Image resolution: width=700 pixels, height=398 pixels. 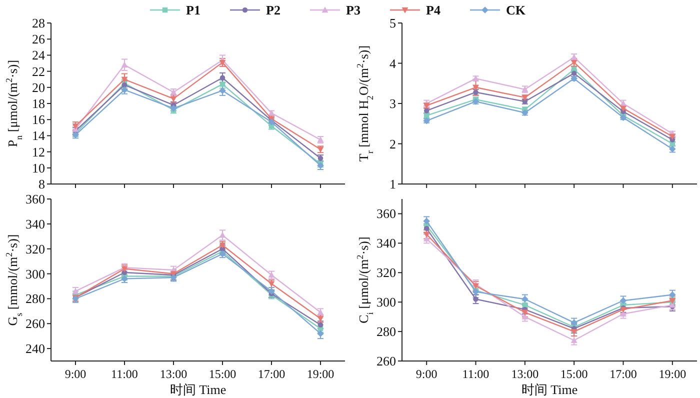 I want to click on y-tick-label: 4, so click(x=393, y=63).